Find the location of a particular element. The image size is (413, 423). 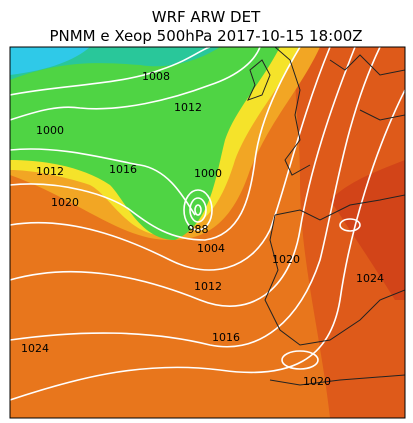

contour-label: 988 is located at coordinates (198, 229).